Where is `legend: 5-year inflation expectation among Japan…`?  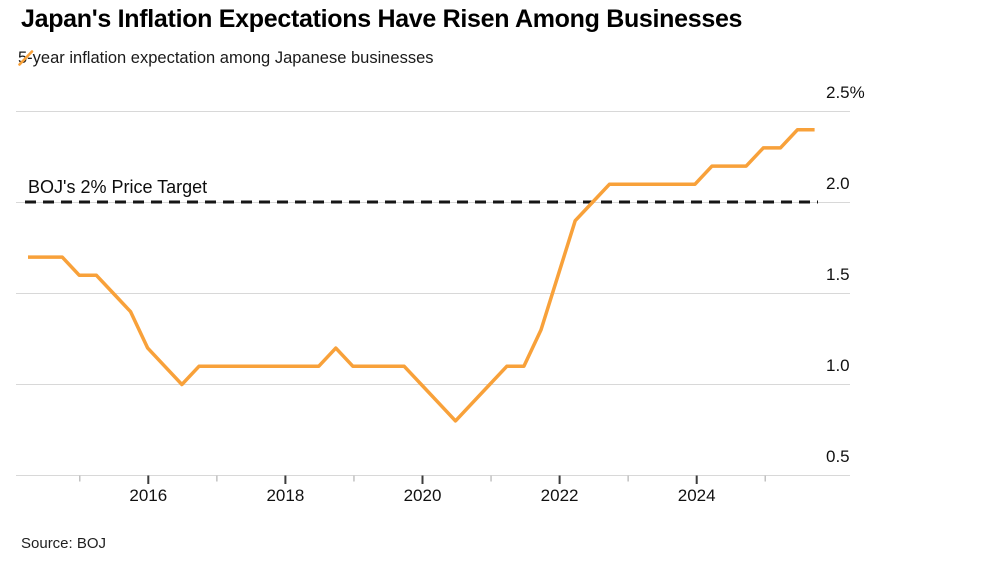 legend: 5-year inflation expectation among Japan… is located at coordinates (226, 58).